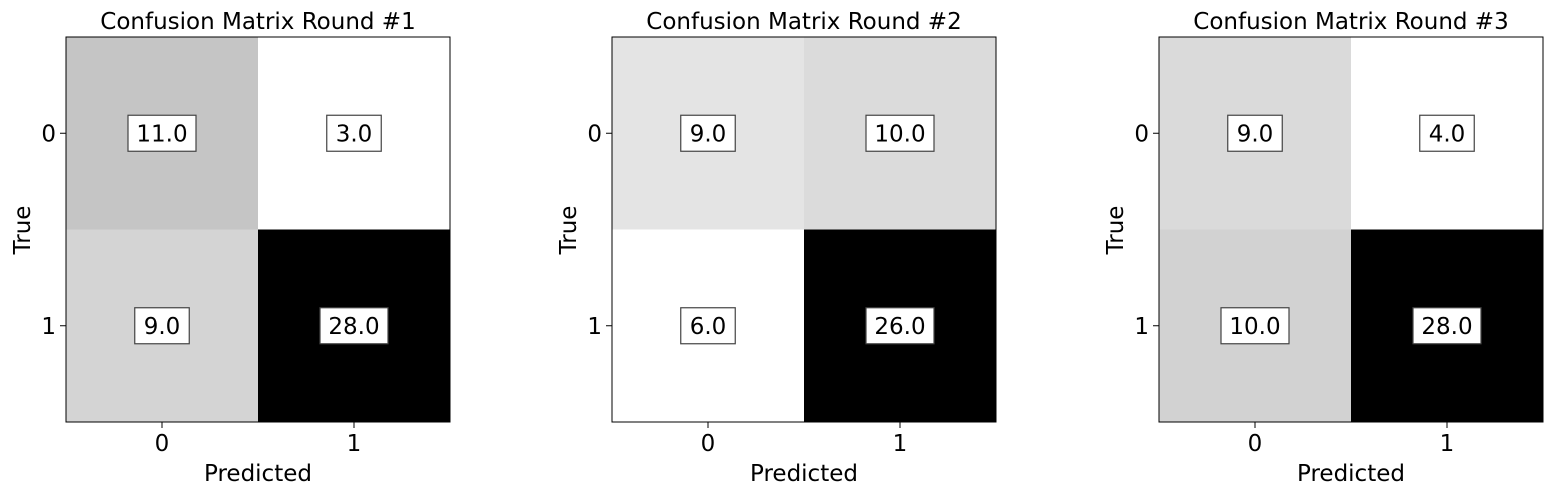 The height and width of the screenshot is (495, 1553). I want to click on data-label: 26.0, so click(899, 327).